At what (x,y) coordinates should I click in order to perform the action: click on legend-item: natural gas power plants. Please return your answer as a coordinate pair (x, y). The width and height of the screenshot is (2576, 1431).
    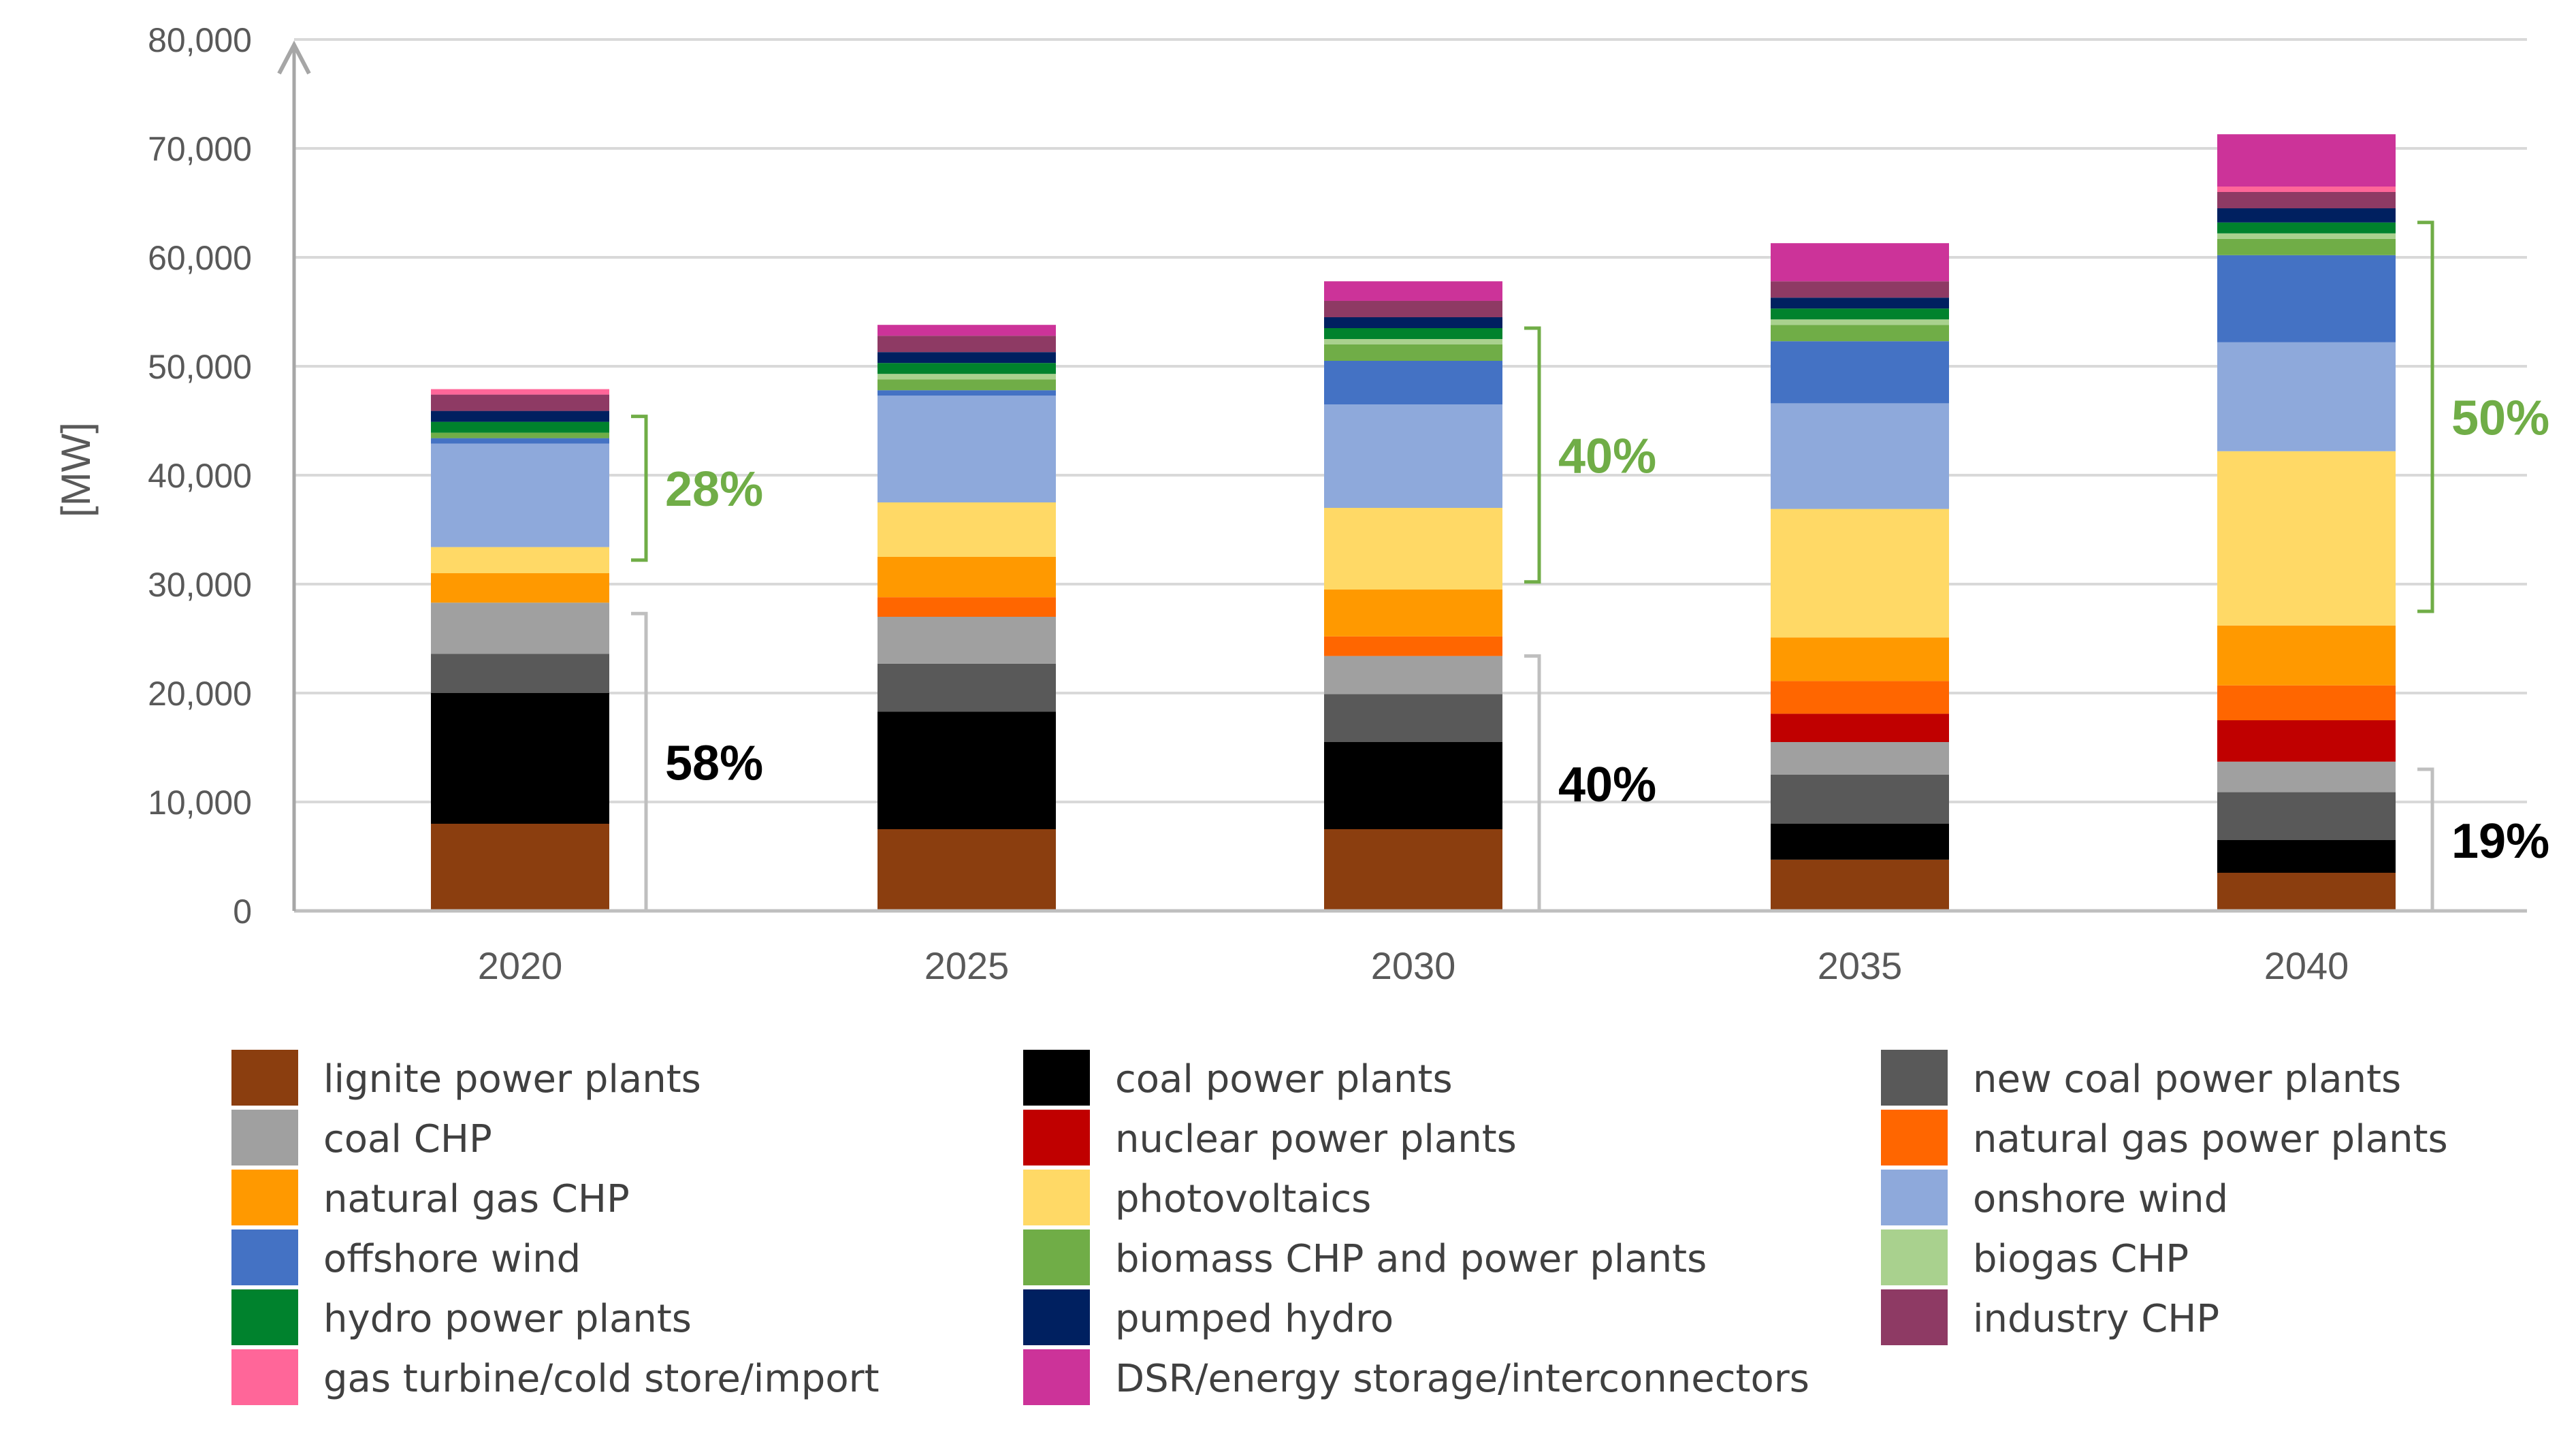
    Looking at the image, I should click on (2165, 1137).